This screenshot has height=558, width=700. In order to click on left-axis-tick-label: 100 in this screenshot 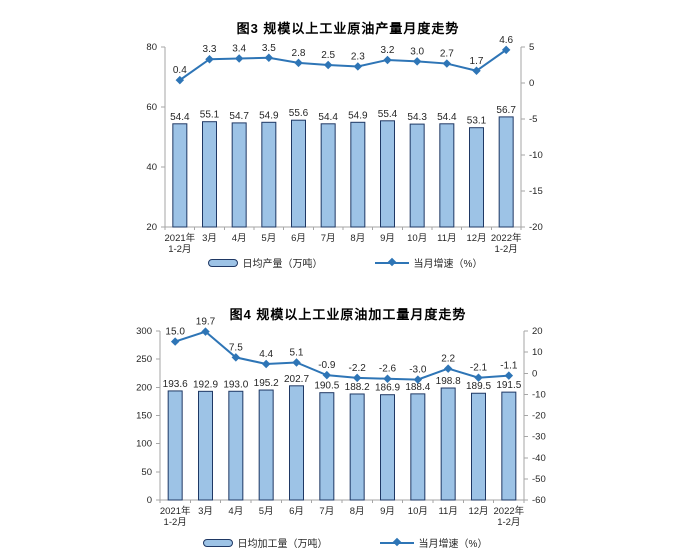, I will do `click(144, 444)`.